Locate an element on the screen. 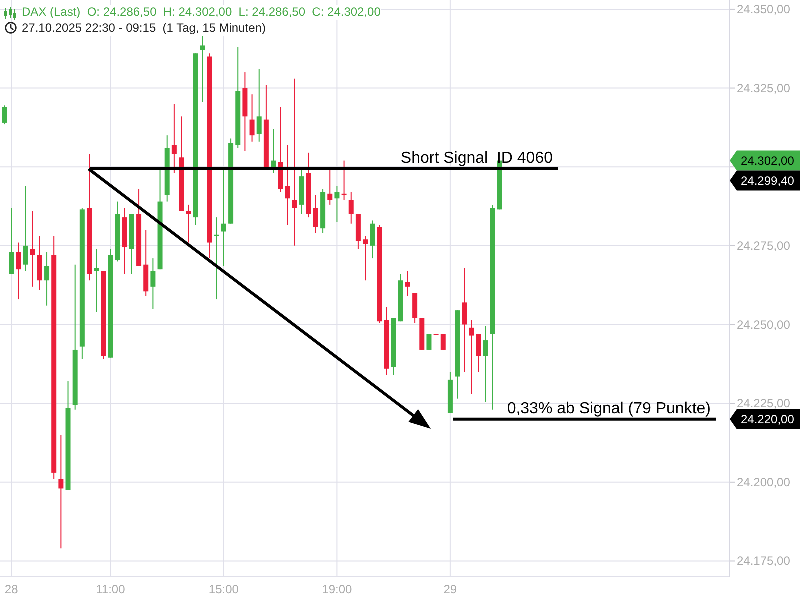 The image size is (800, 600). y-tick-label: 24.350,00 is located at coordinates (764, 9).